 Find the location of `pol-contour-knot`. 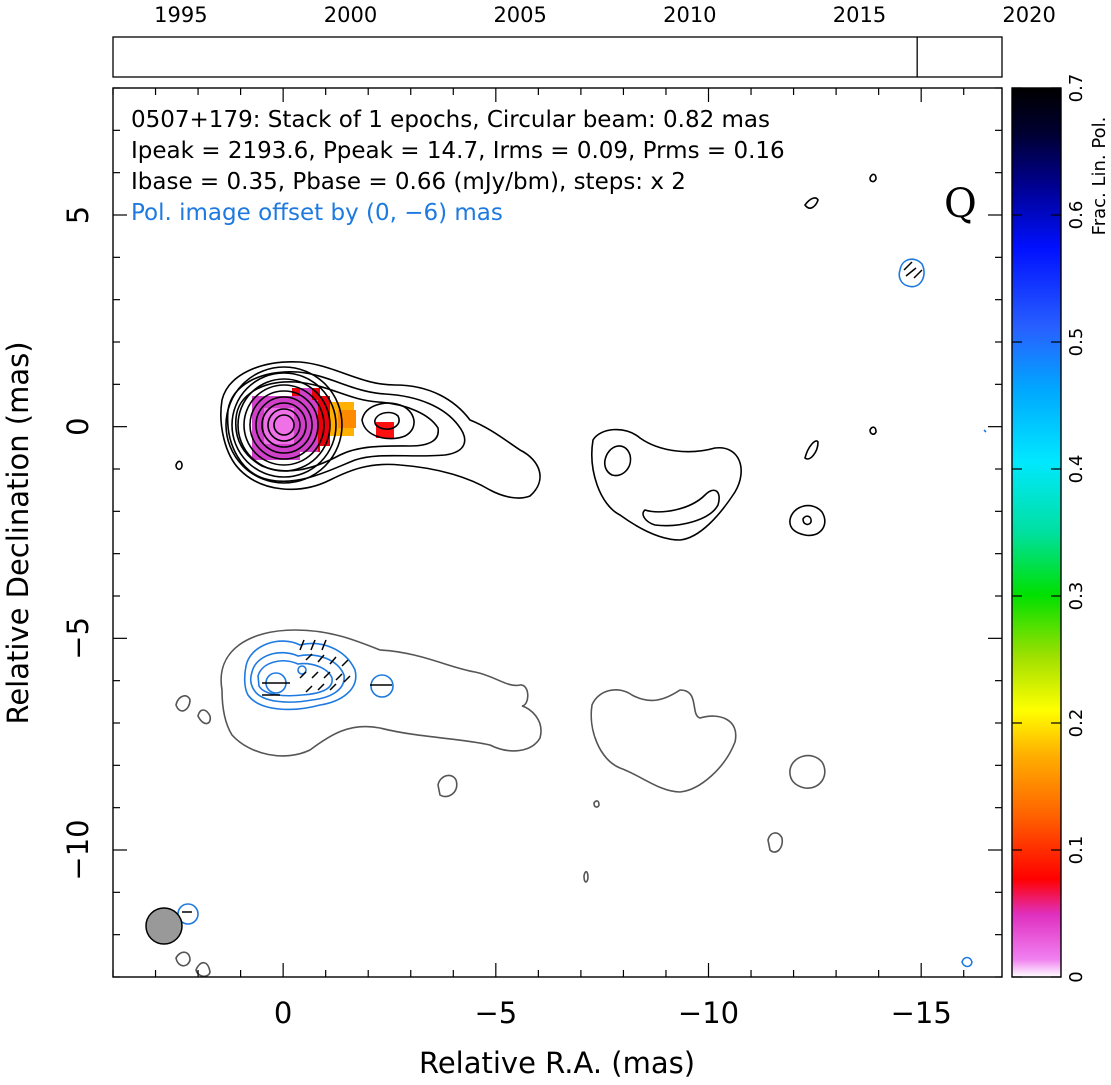

pol-contour-knot is located at coordinates (382, 686).